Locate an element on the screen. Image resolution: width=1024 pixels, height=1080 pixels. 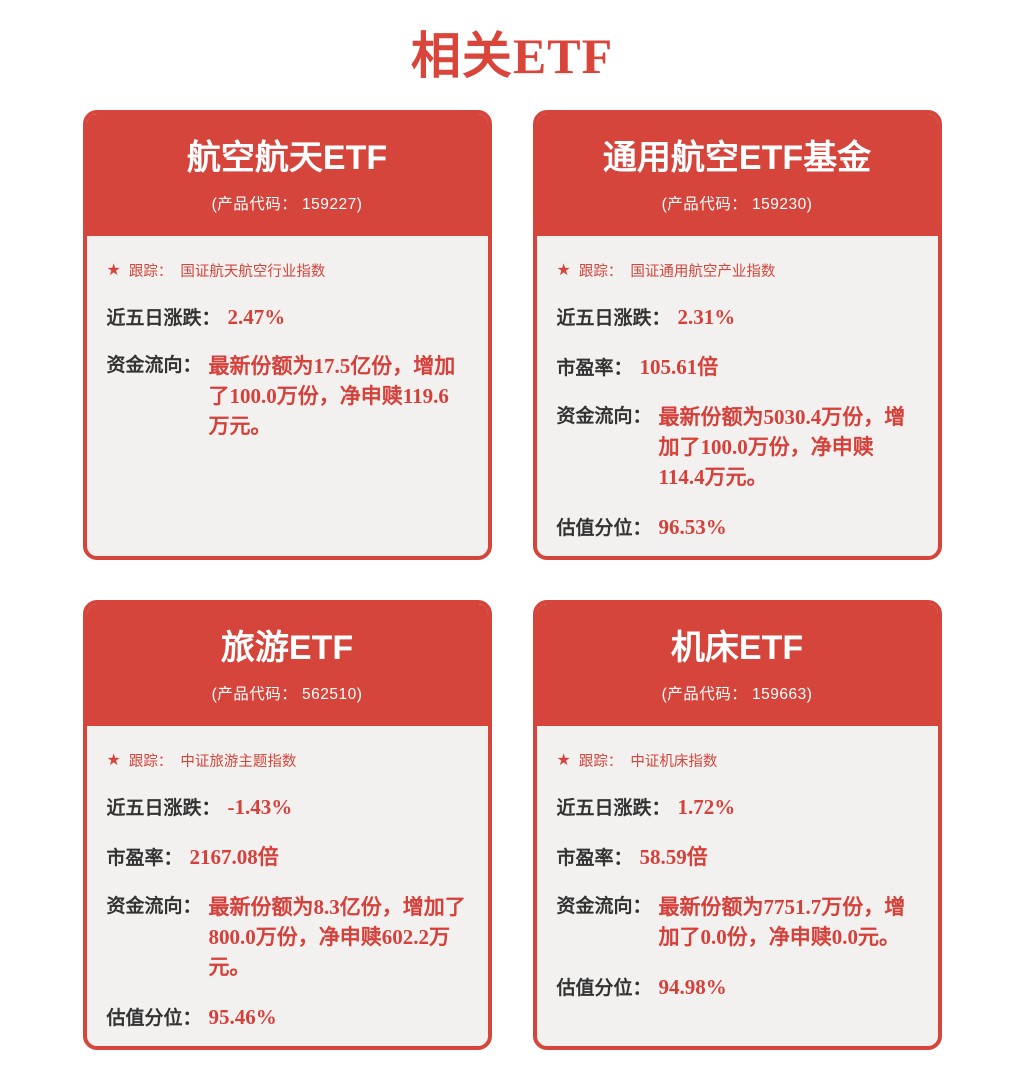
pe-value: 58.59倍 is located at coordinates (673, 857).